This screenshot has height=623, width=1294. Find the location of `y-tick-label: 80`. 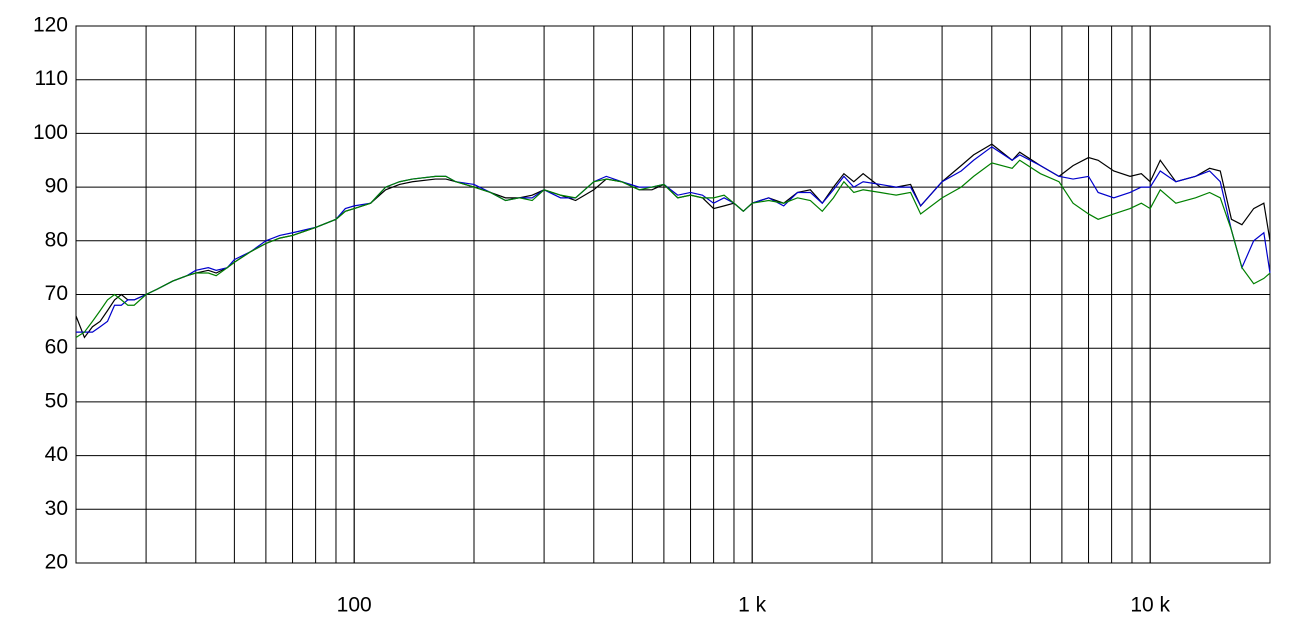

y-tick-label: 80 is located at coordinates (56, 239).